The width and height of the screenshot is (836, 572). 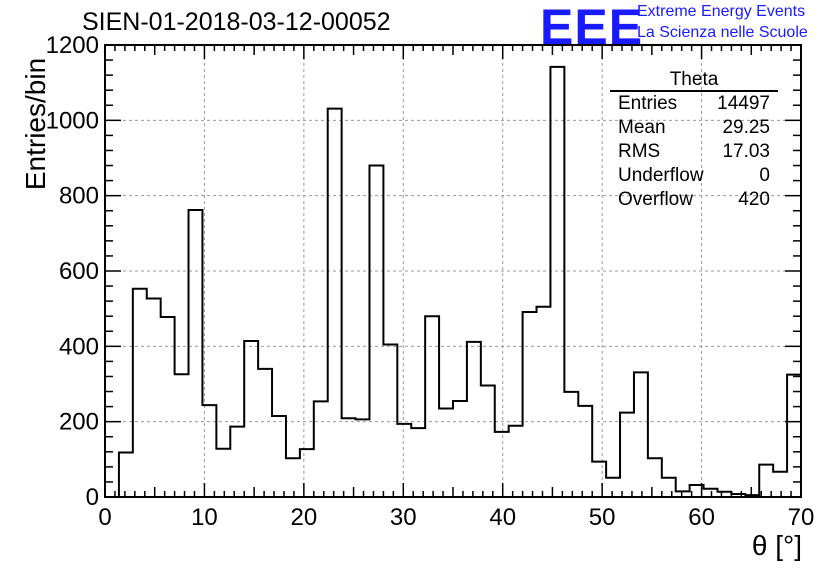 What do you see at coordinates (694, 128) in the screenshot?
I see `stats-row-mean: Mean 29.25` at bounding box center [694, 128].